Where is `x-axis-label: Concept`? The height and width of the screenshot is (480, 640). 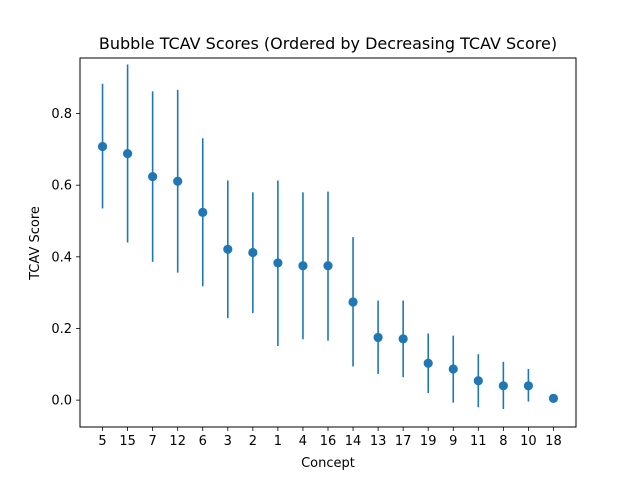
x-axis-label: Concept is located at coordinates (328, 463).